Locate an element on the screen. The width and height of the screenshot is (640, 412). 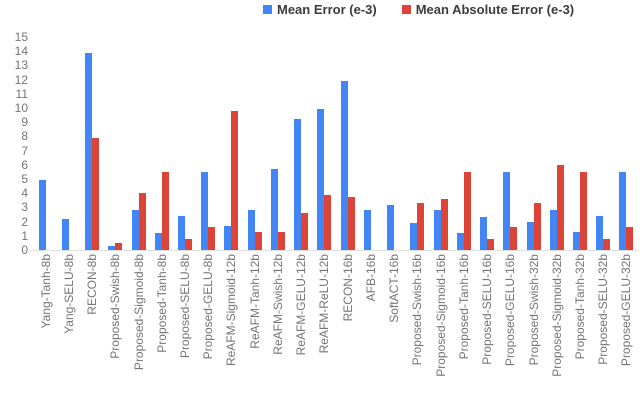
y-axis-tick-label: 4 is located at coordinates (24, 193).